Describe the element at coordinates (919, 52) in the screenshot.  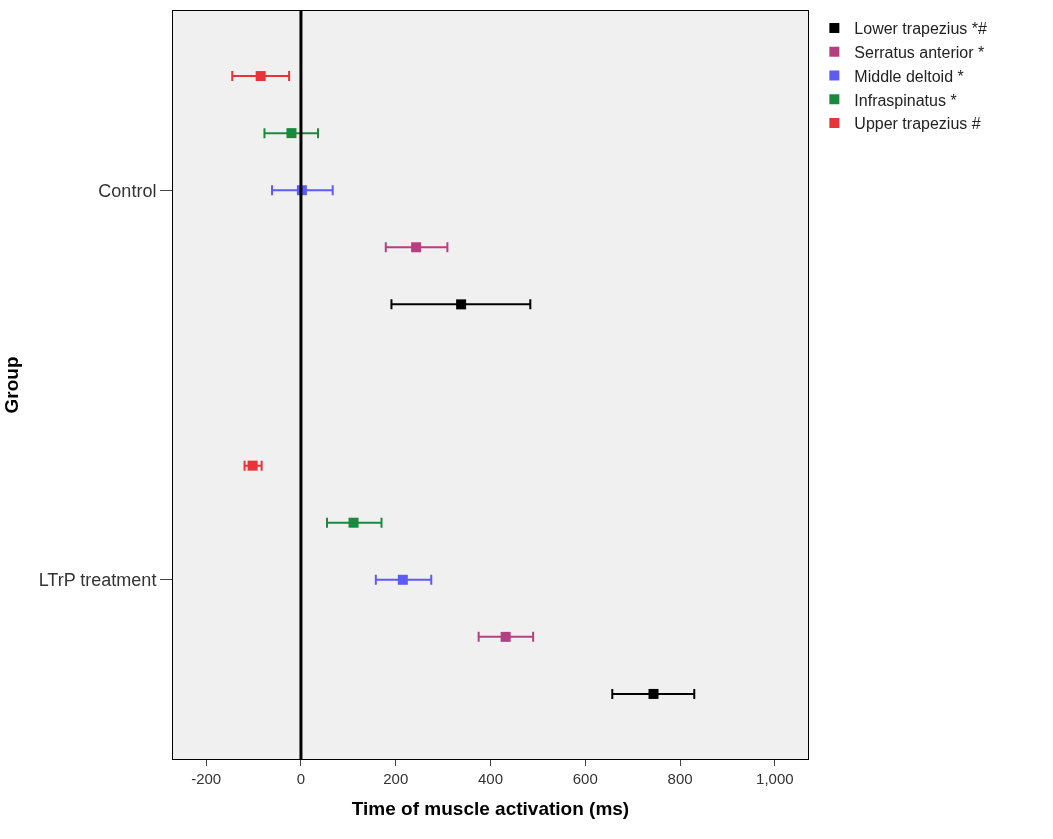
I see `legend-label: Serratus anterior *` at that location.